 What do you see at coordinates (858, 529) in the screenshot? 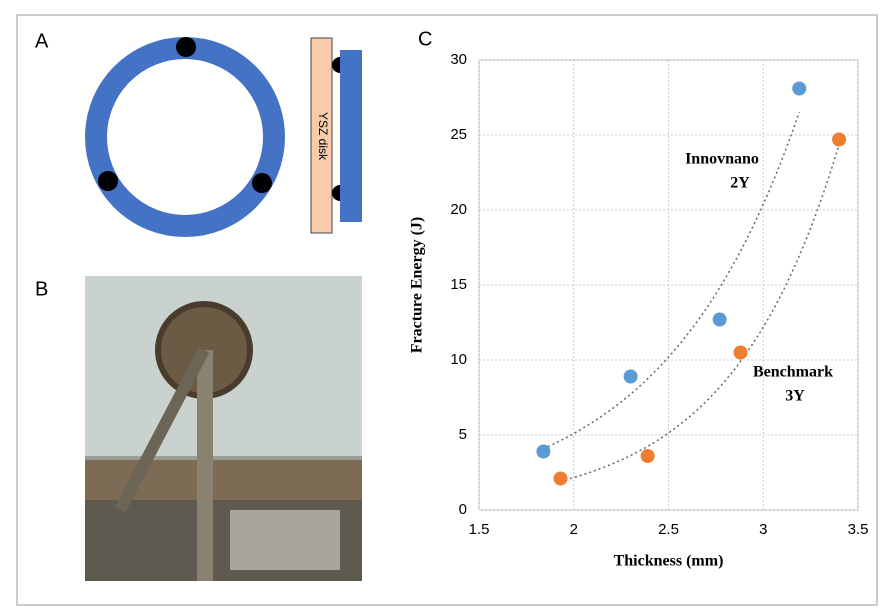
I see `x-tick-label: 3.5` at bounding box center [858, 529].